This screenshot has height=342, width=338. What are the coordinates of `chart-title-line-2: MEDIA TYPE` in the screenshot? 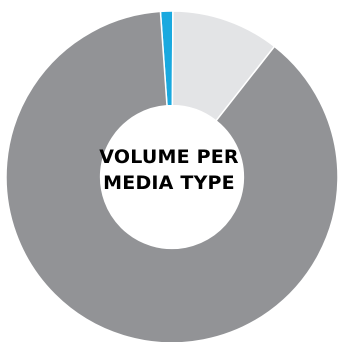 It's located at (169, 183).